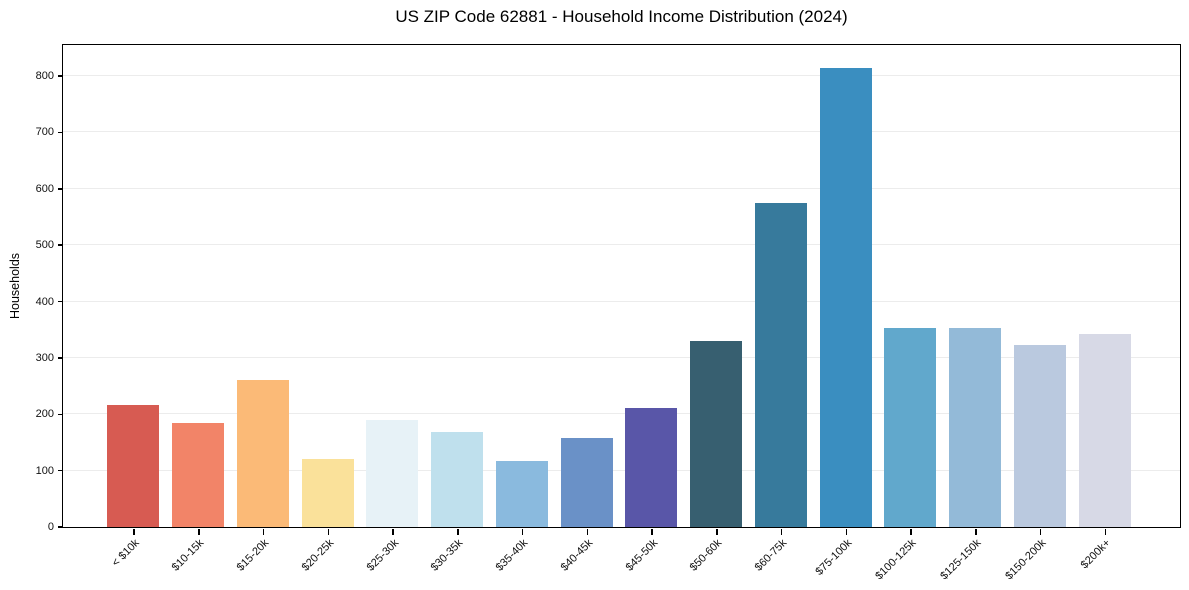 Image resolution: width=1189 pixels, height=590 pixels. What do you see at coordinates (44, 357) in the screenshot?
I see `y-tick-label-300: 300` at bounding box center [44, 357].